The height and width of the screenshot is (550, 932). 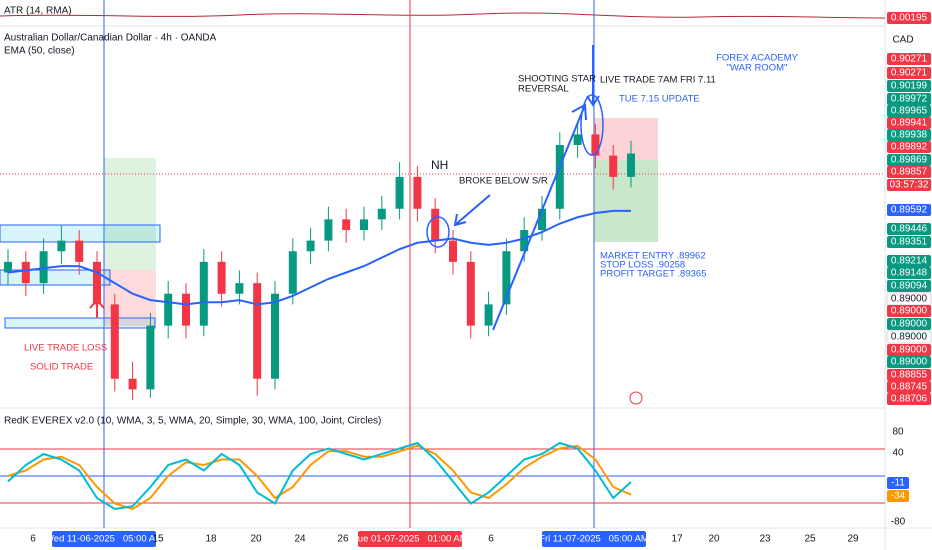 I want to click on annotation: NH, so click(x=439, y=165).